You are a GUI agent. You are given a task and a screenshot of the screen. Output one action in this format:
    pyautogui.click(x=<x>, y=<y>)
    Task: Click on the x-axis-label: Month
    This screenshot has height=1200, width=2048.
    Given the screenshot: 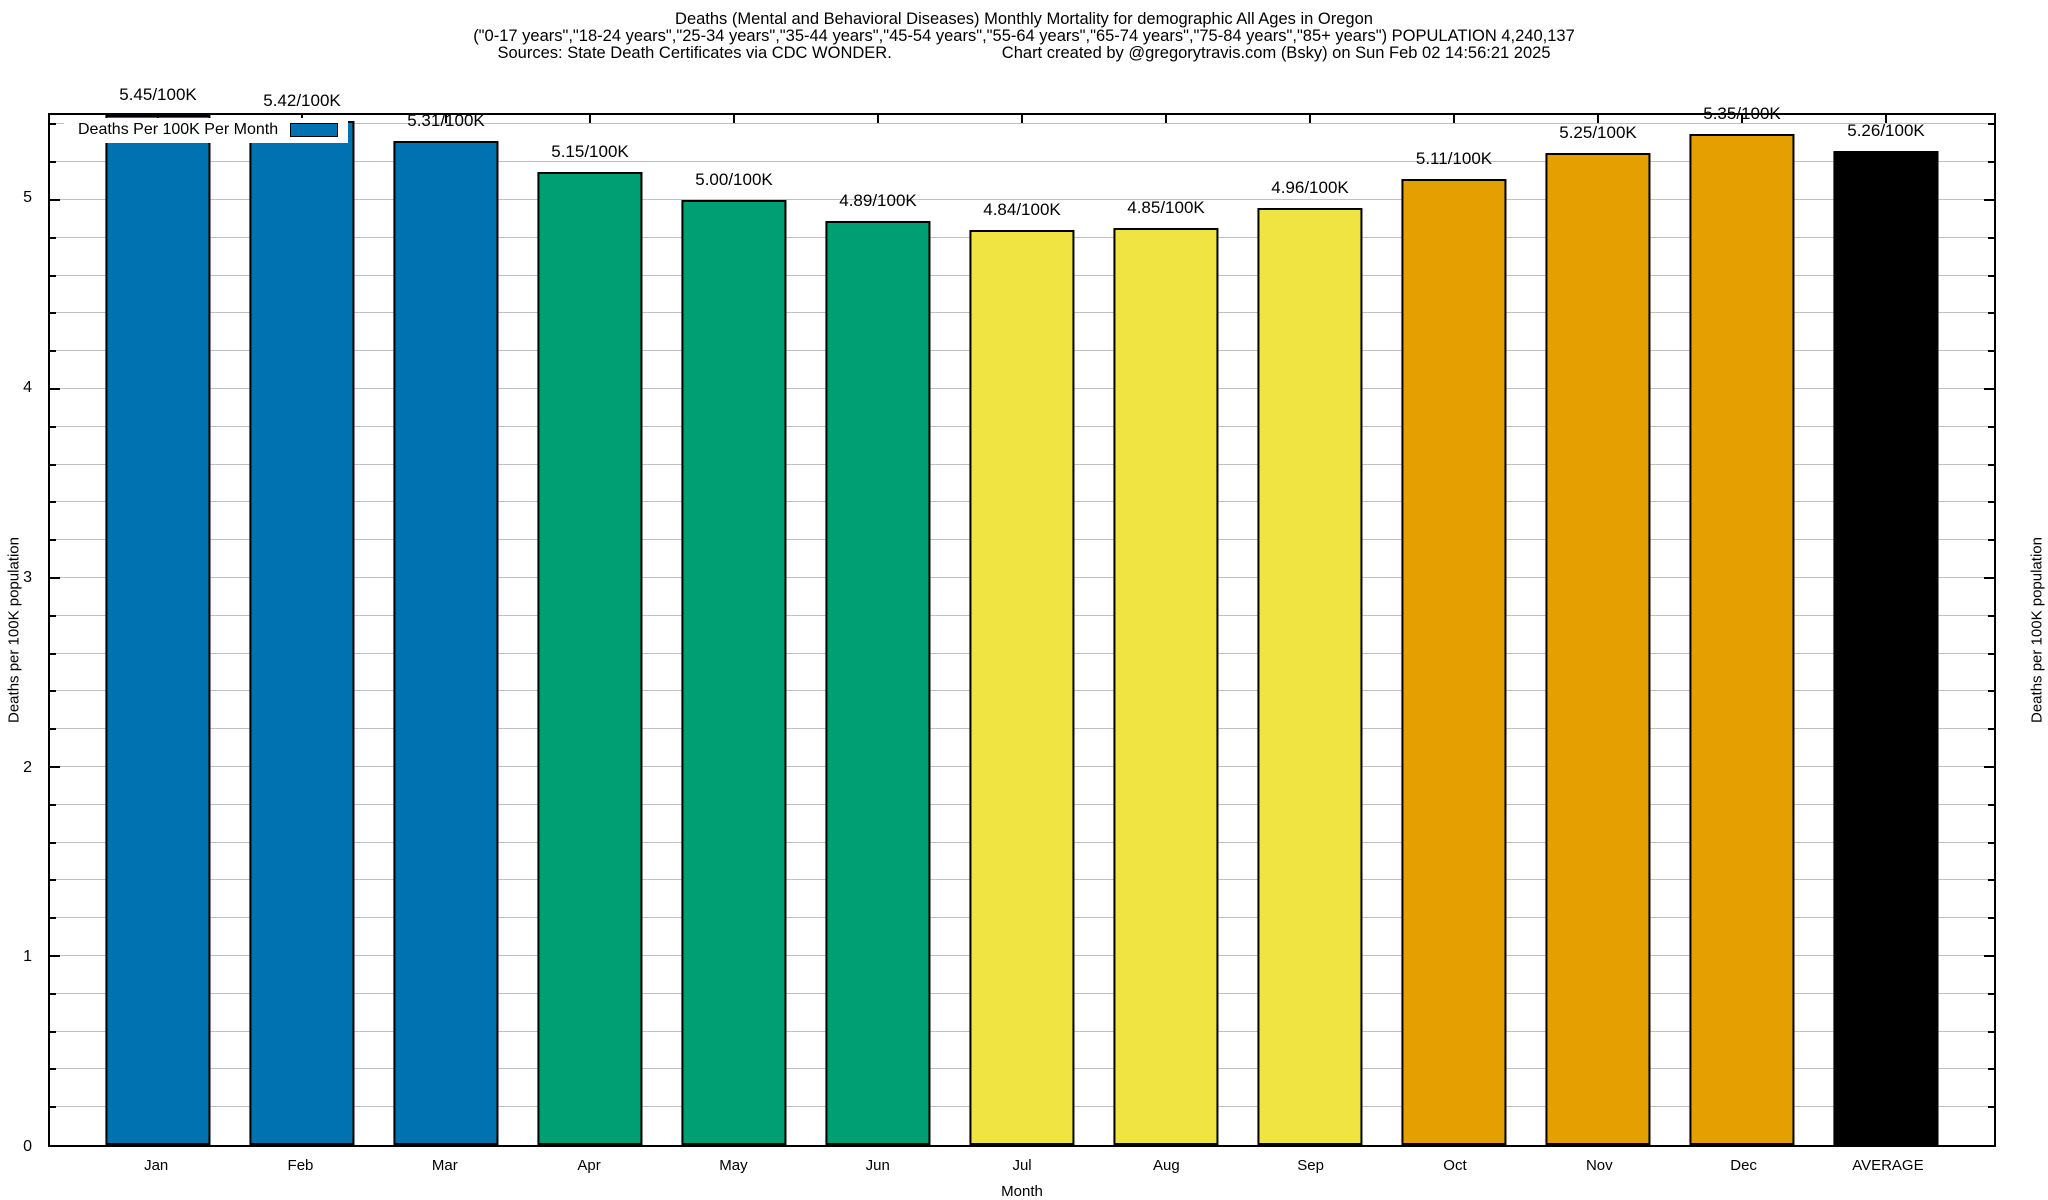 What is the action you would take?
    pyautogui.click(x=1022, y=1191)
    